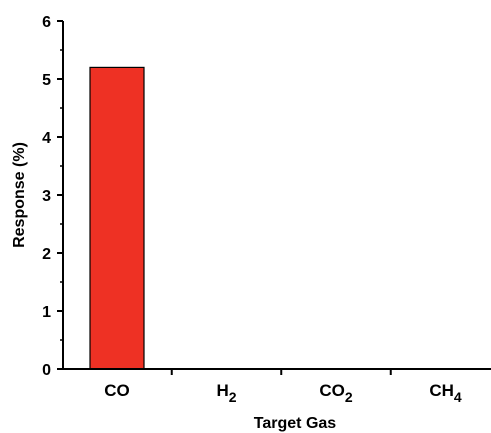 The width and height of the screenshot is (491, 433). I want to click on x-tick-label: CO, so click(117, 390).